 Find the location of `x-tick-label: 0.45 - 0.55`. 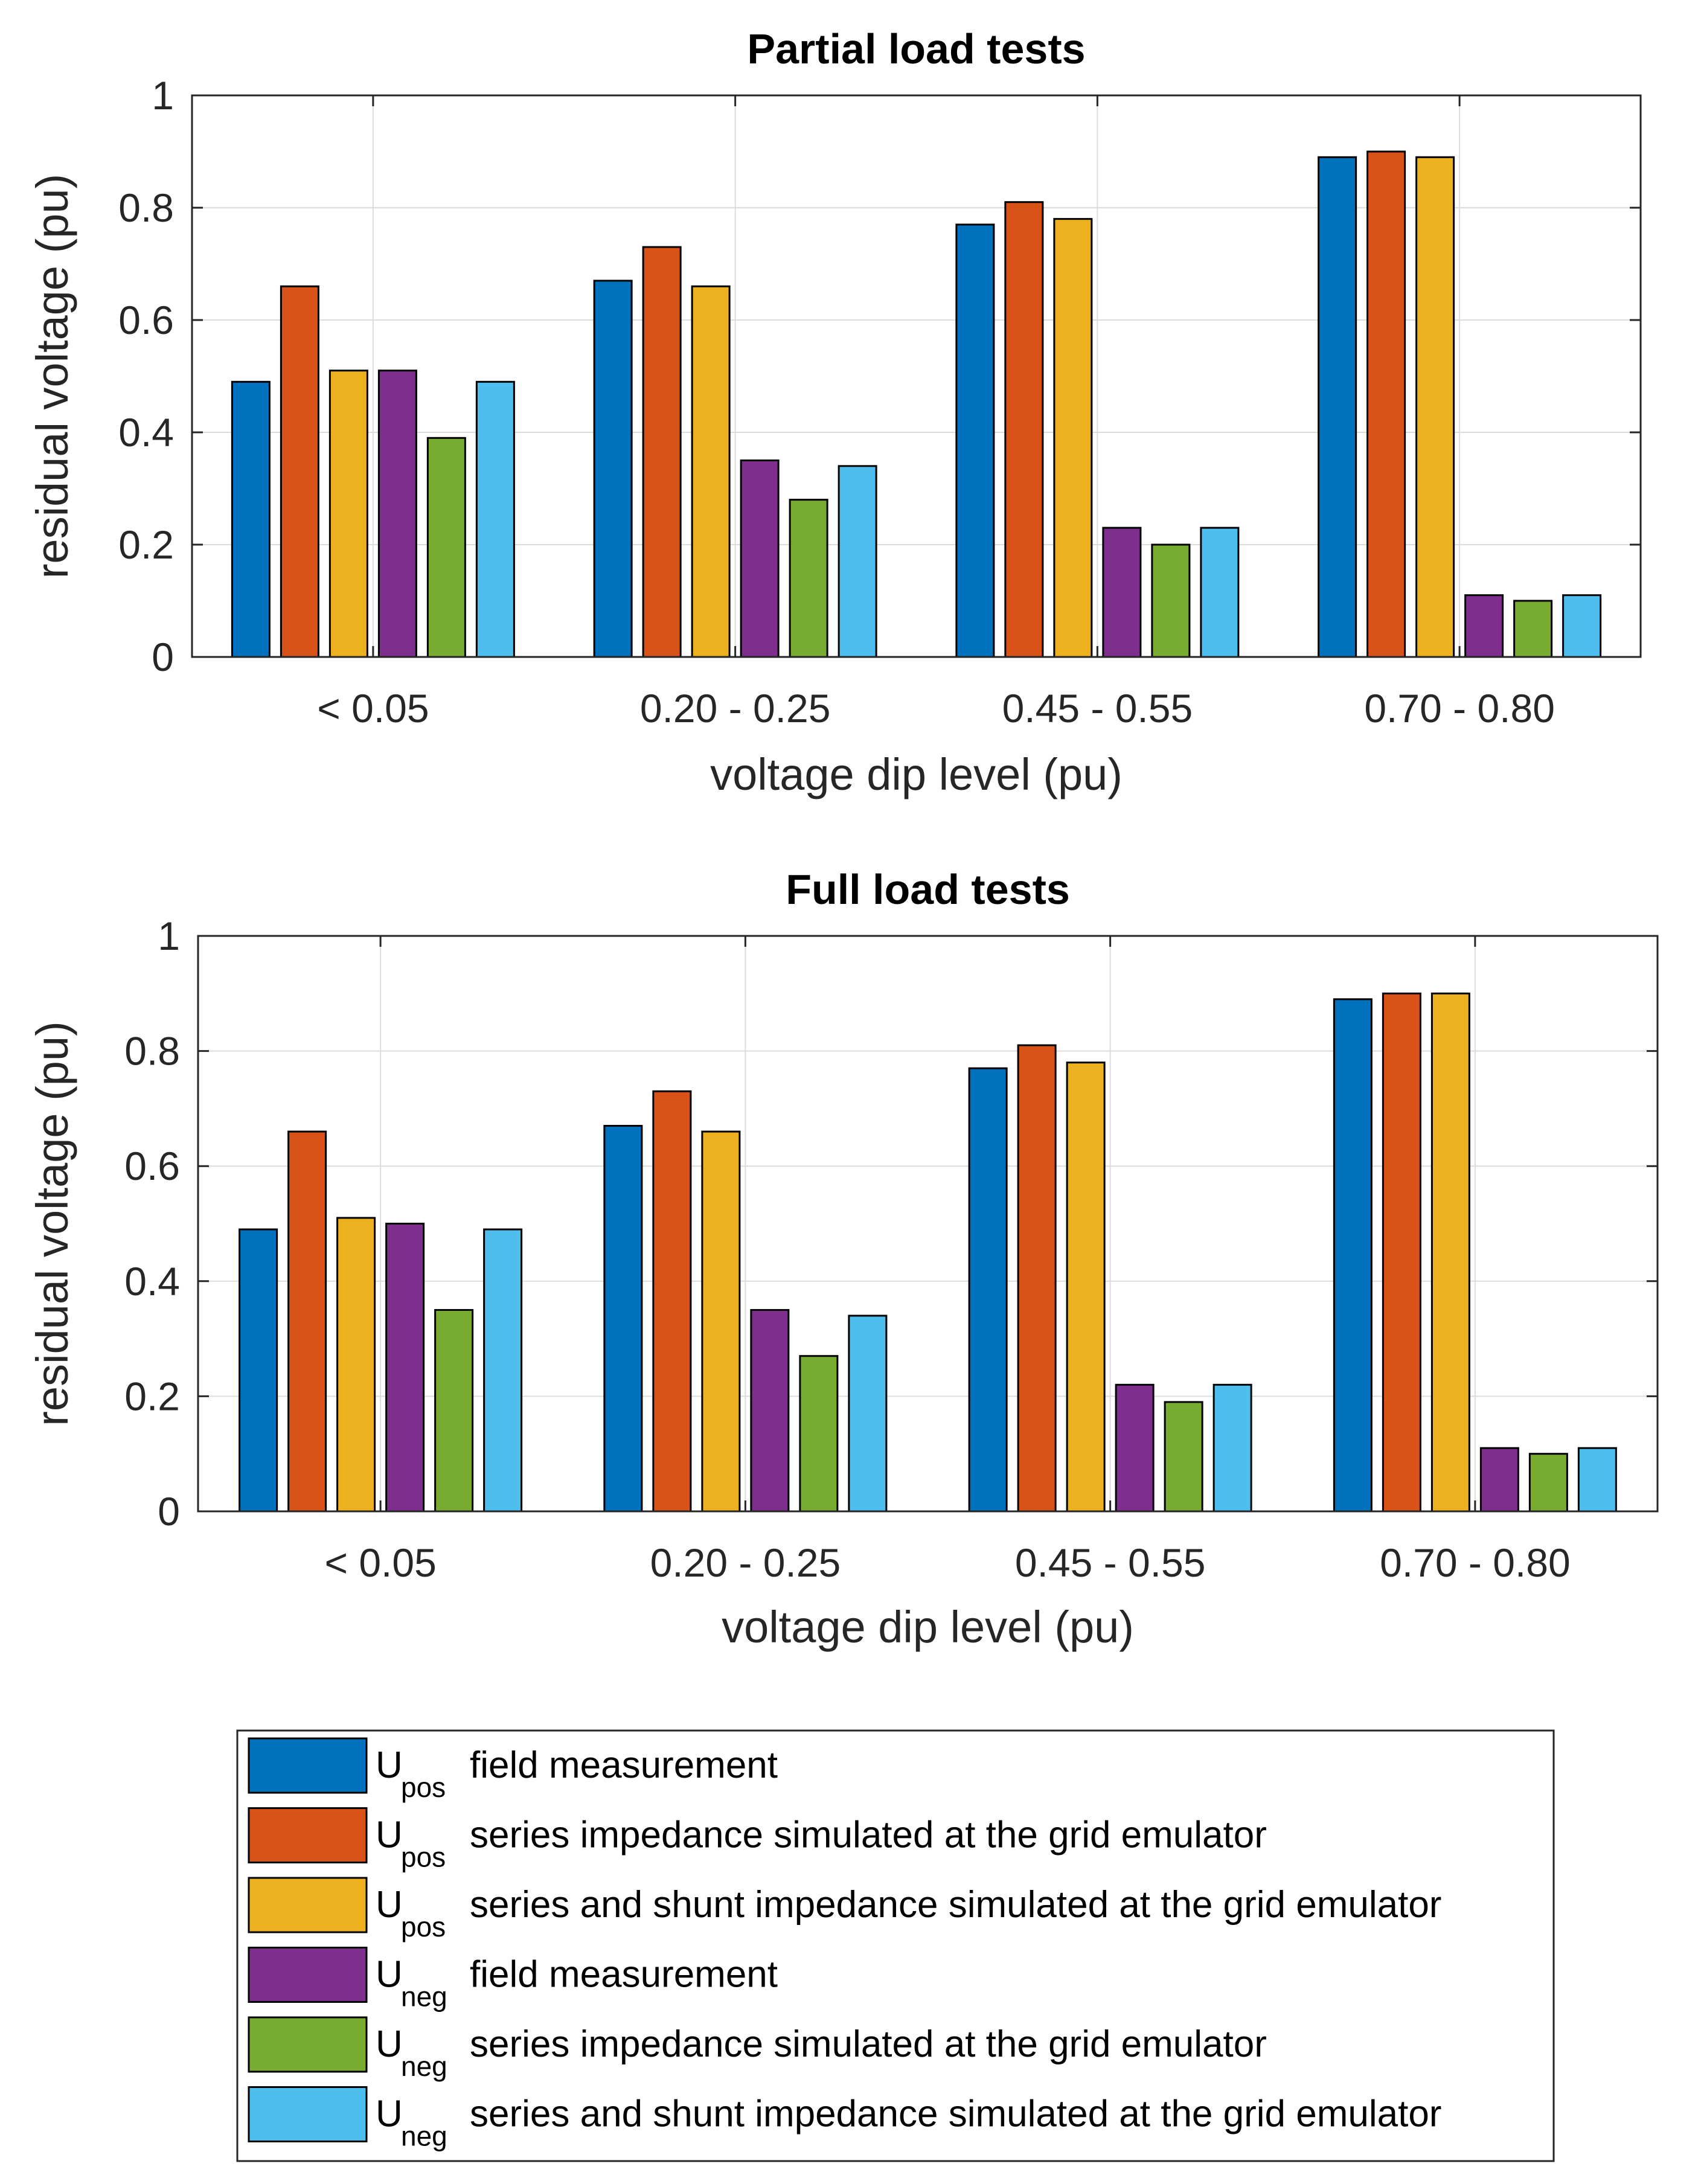

x-tick-label: 0.45 - 0.55 is located at coordinates (1097, 708).